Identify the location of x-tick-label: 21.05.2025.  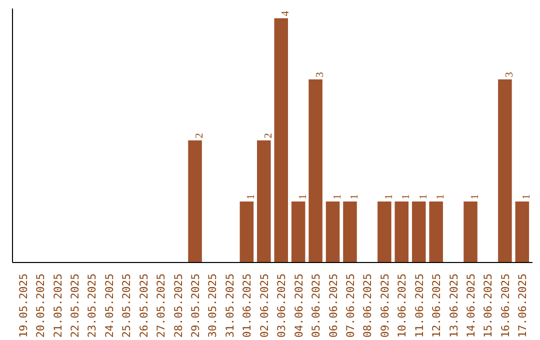
(57, 306).